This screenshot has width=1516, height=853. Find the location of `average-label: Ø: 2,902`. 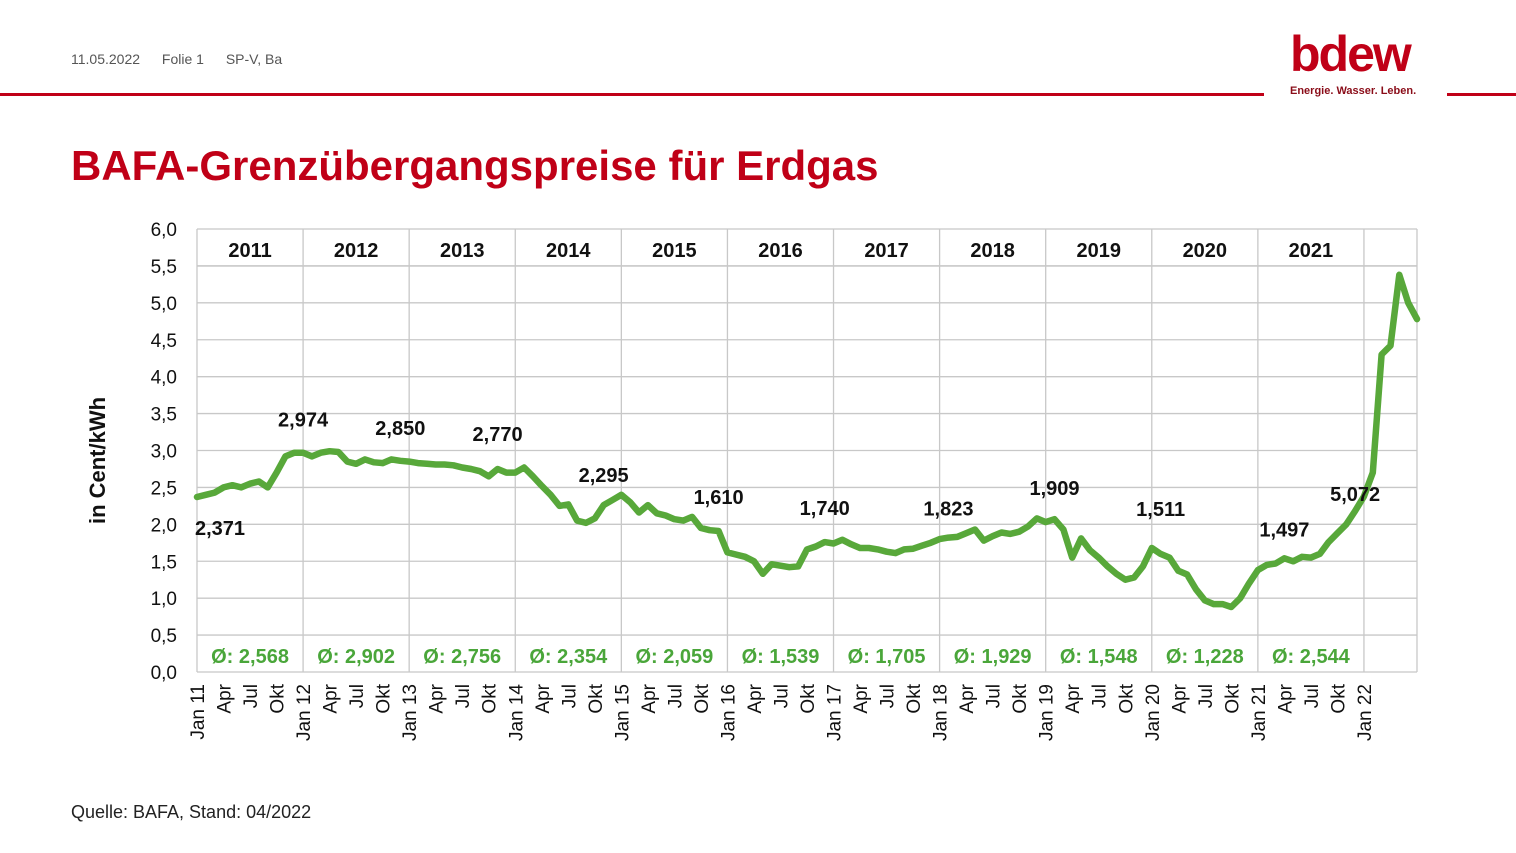

average-label: Ø: 2,902 is located at coordinates (356, 657).